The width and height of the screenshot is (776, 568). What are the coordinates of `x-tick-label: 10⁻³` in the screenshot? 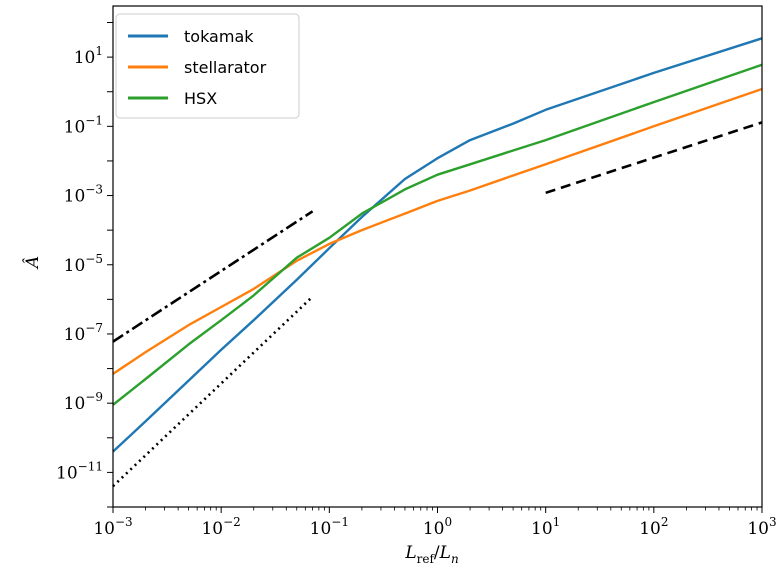 It's located at (112, 527).